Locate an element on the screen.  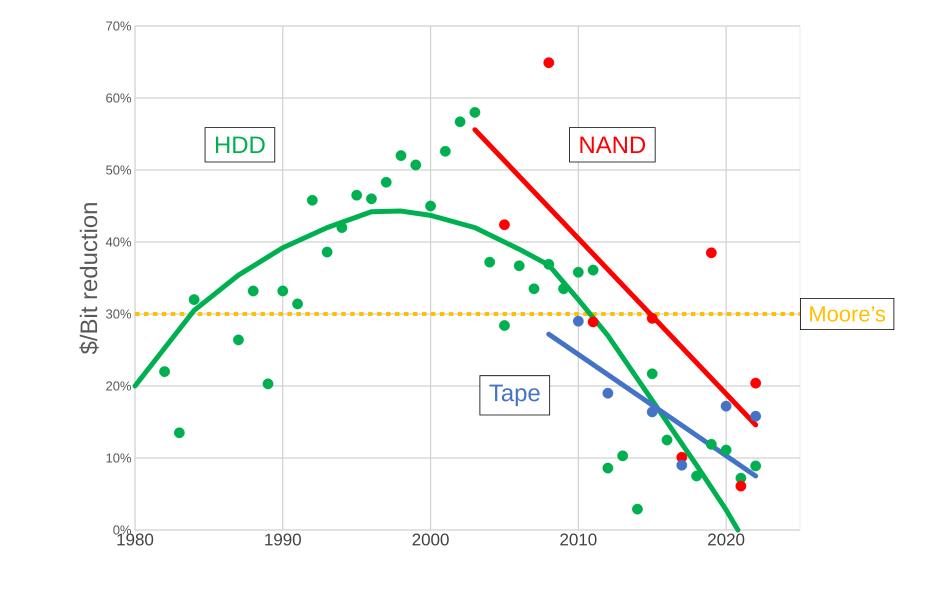
x-tick-label: 1980 is located at coordinates (135, 540).